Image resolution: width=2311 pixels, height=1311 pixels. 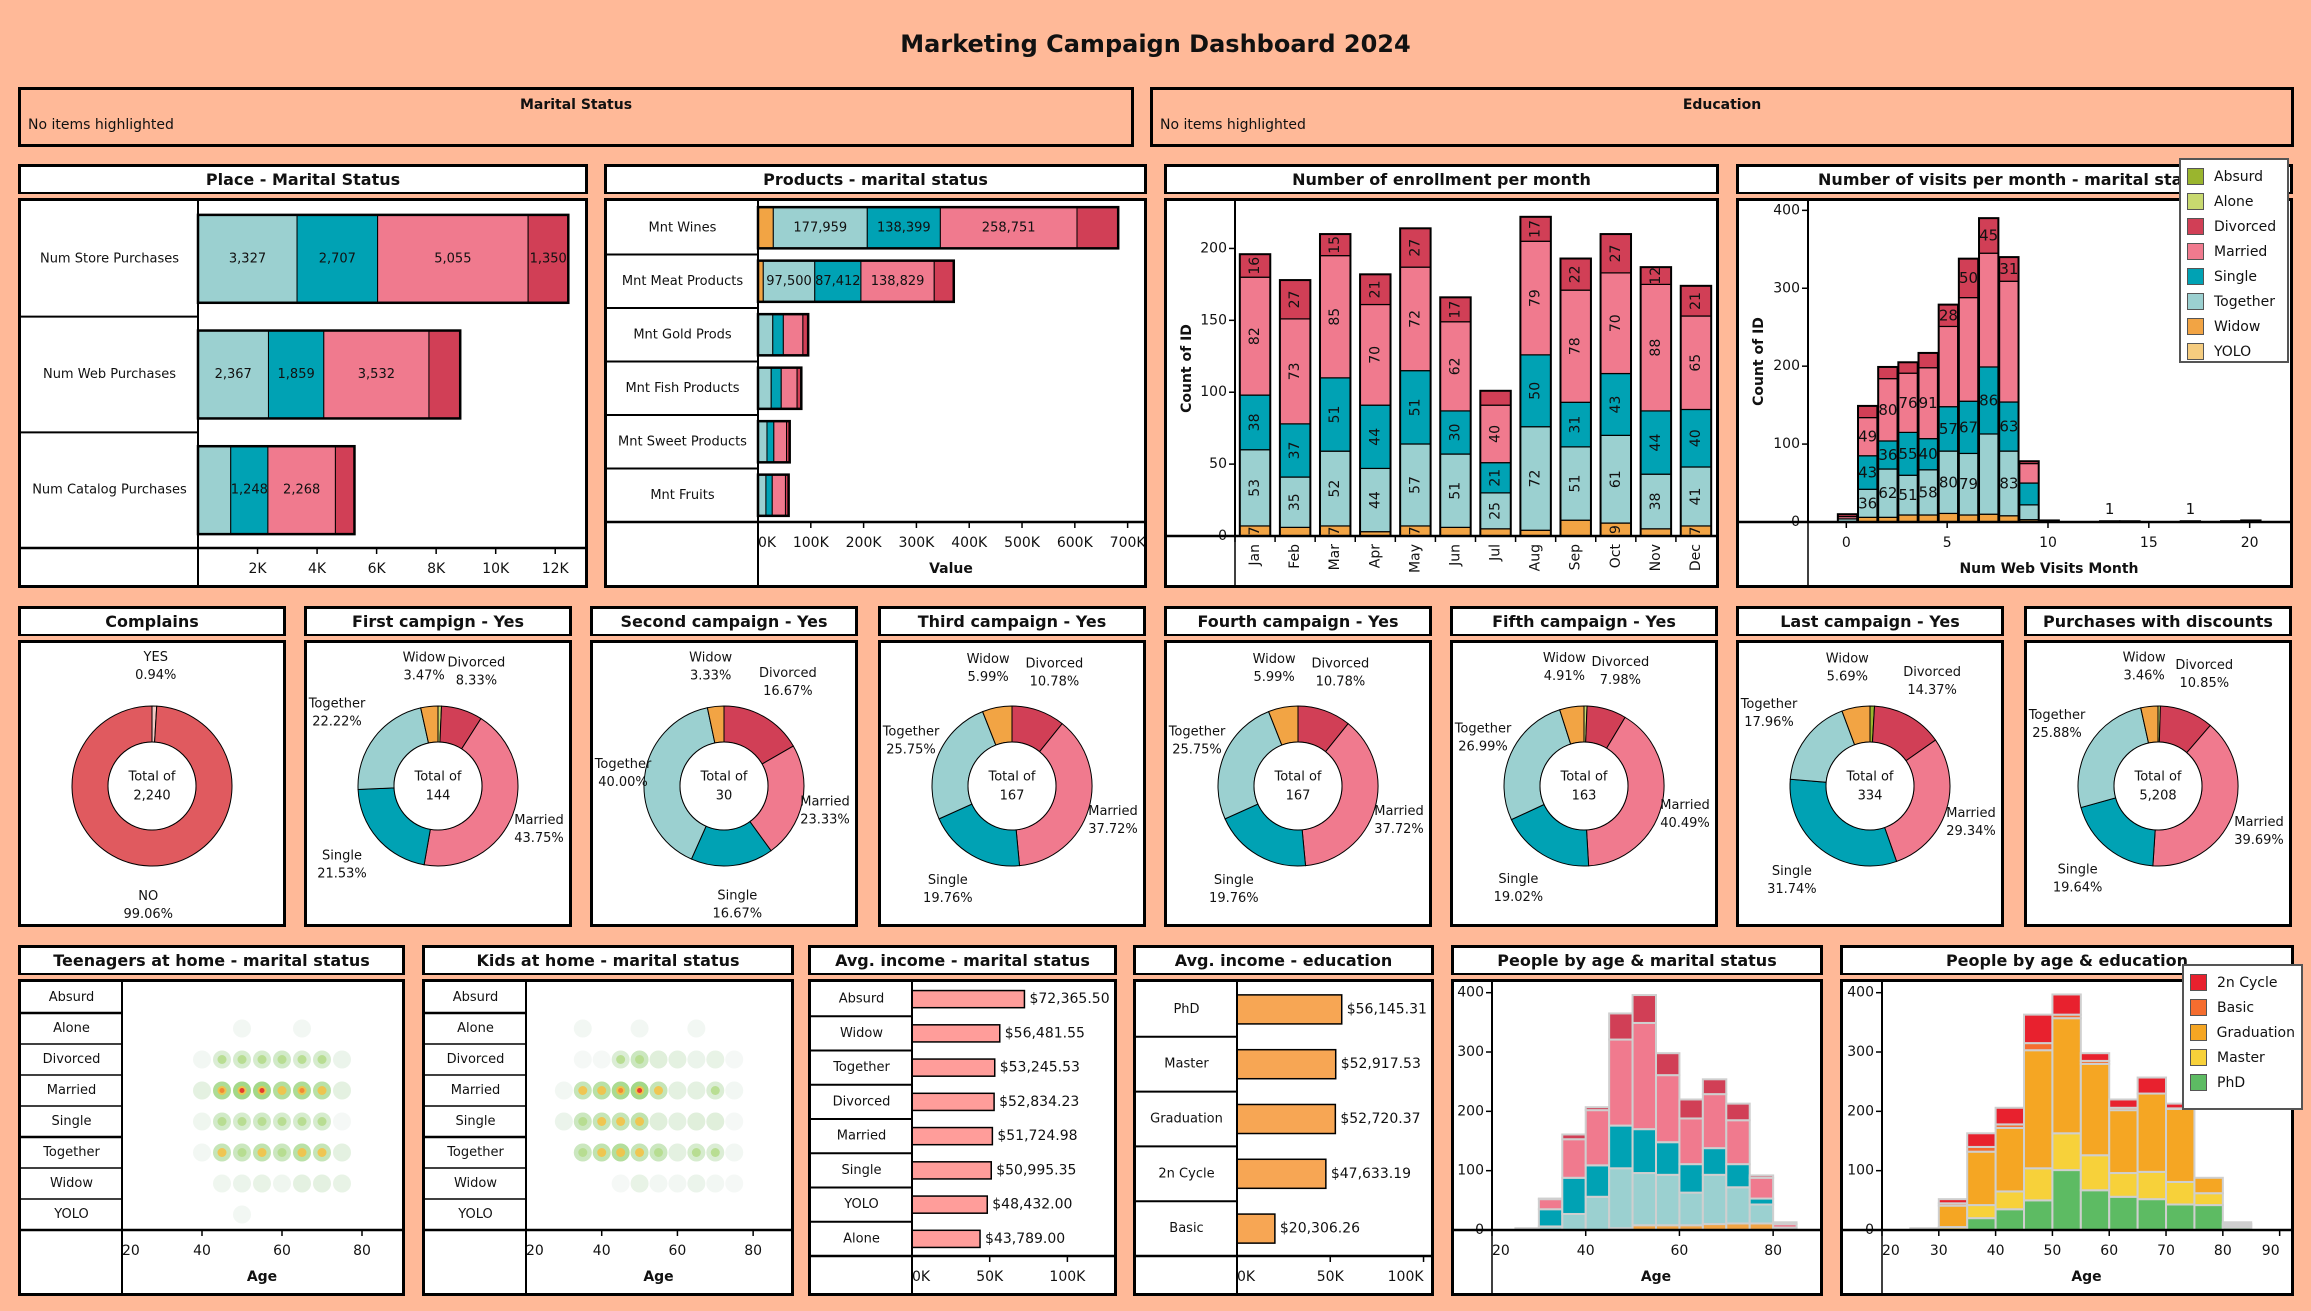 What do you see at coordinates (2234, 351) in the screenshot?
I see `legend-item-yolo: YOLO` at bounding box center [2234, 351].